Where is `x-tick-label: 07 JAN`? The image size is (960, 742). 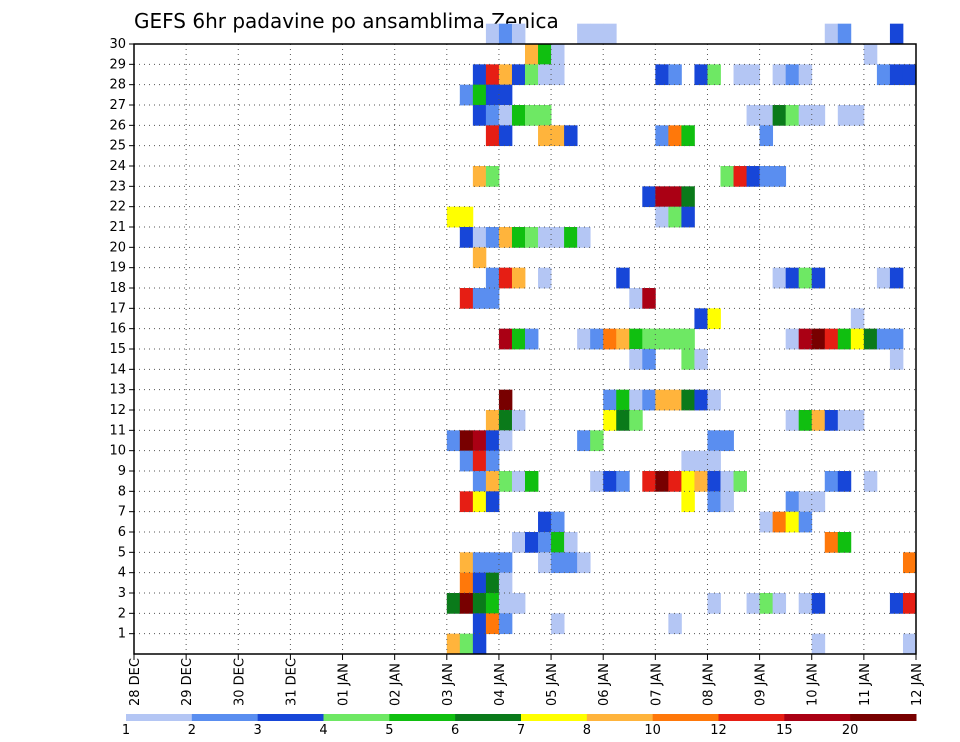
x-tick-label: 07 JAN is located at coordinates (656, 684).